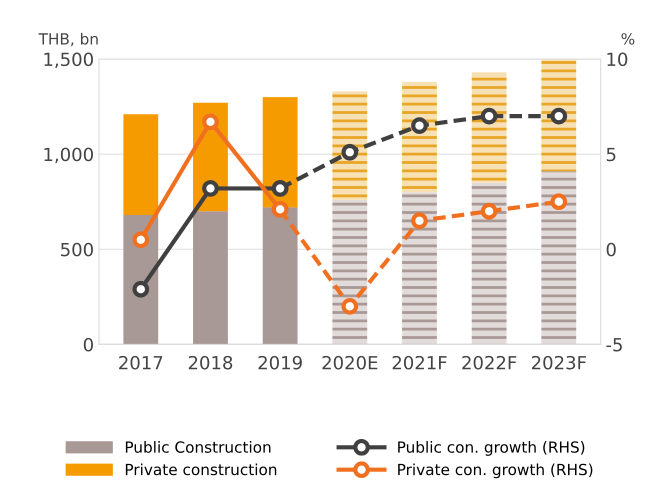 Image resolution: width=660 pixels, height=492 pixels. I want to click on x-tick-label: 2023F, so click(559, 363).